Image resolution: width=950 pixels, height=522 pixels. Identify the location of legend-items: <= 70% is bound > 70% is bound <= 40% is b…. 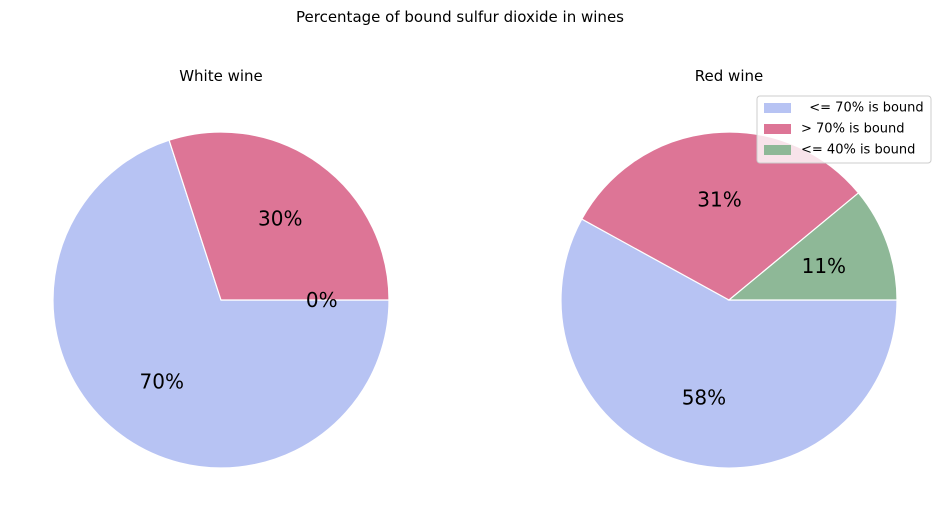
(844, 129).